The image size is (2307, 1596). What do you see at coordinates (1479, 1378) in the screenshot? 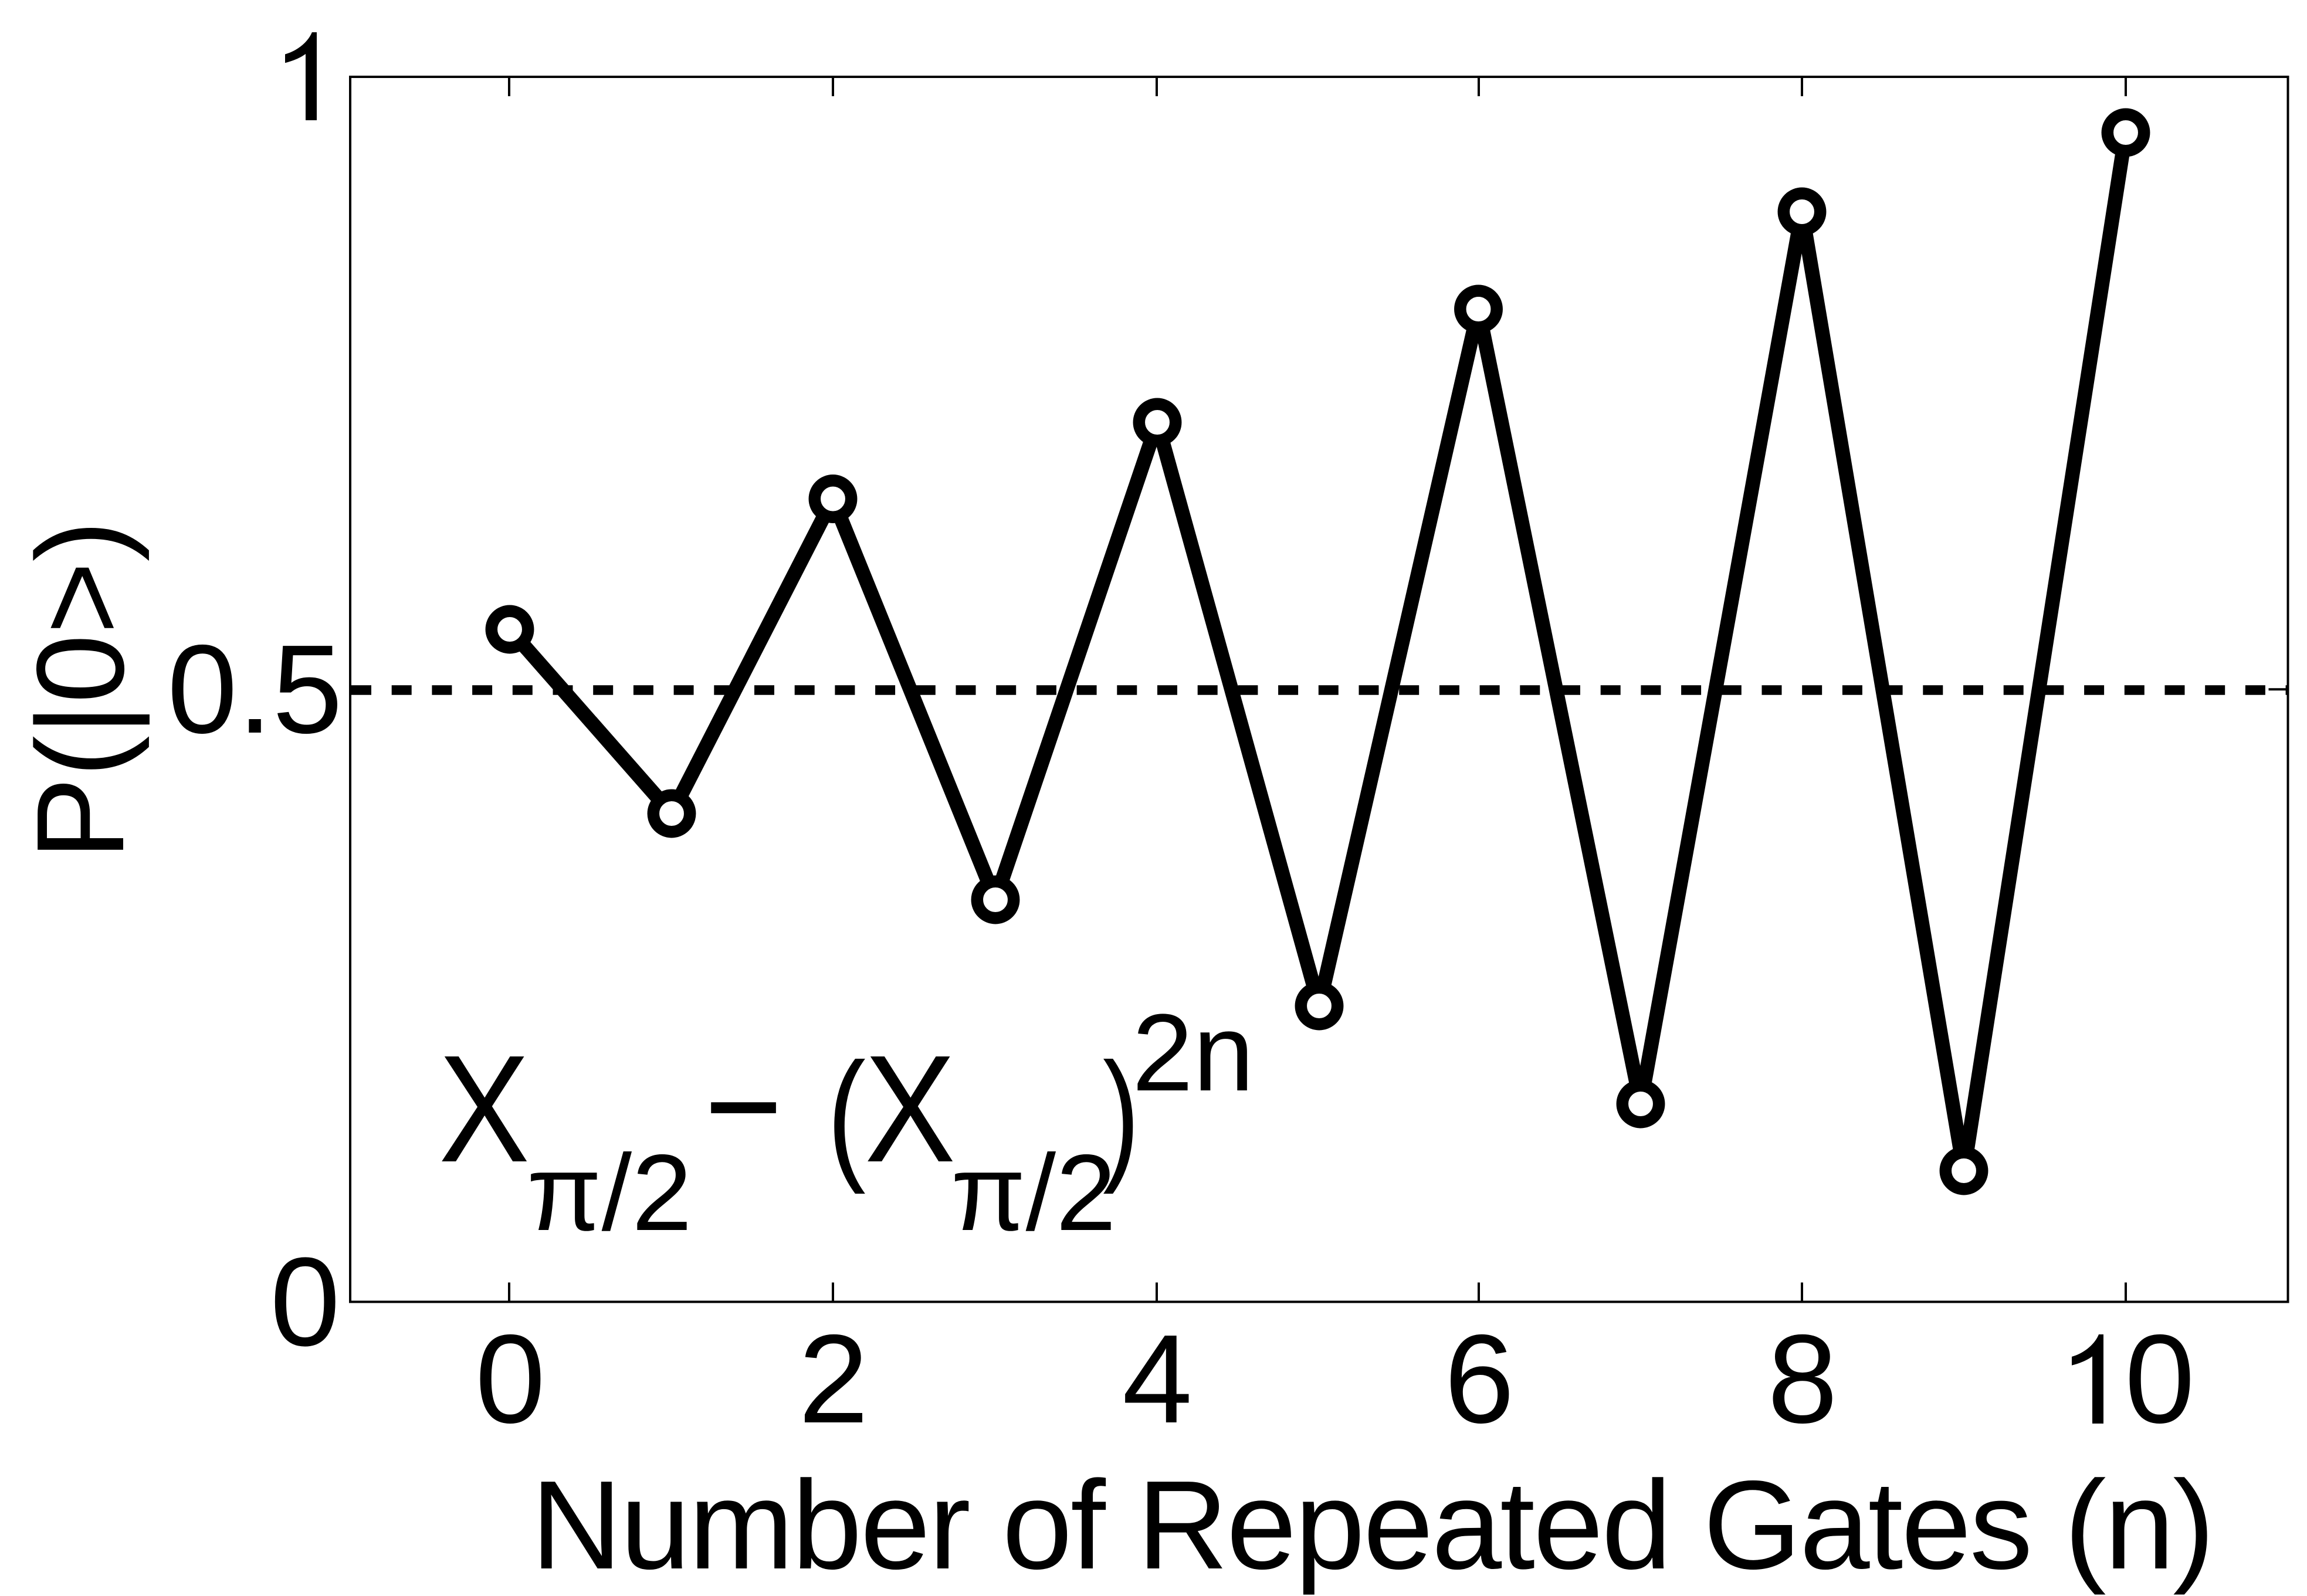
I see `svg-text: 6` at bounding box center [1479, 1378].